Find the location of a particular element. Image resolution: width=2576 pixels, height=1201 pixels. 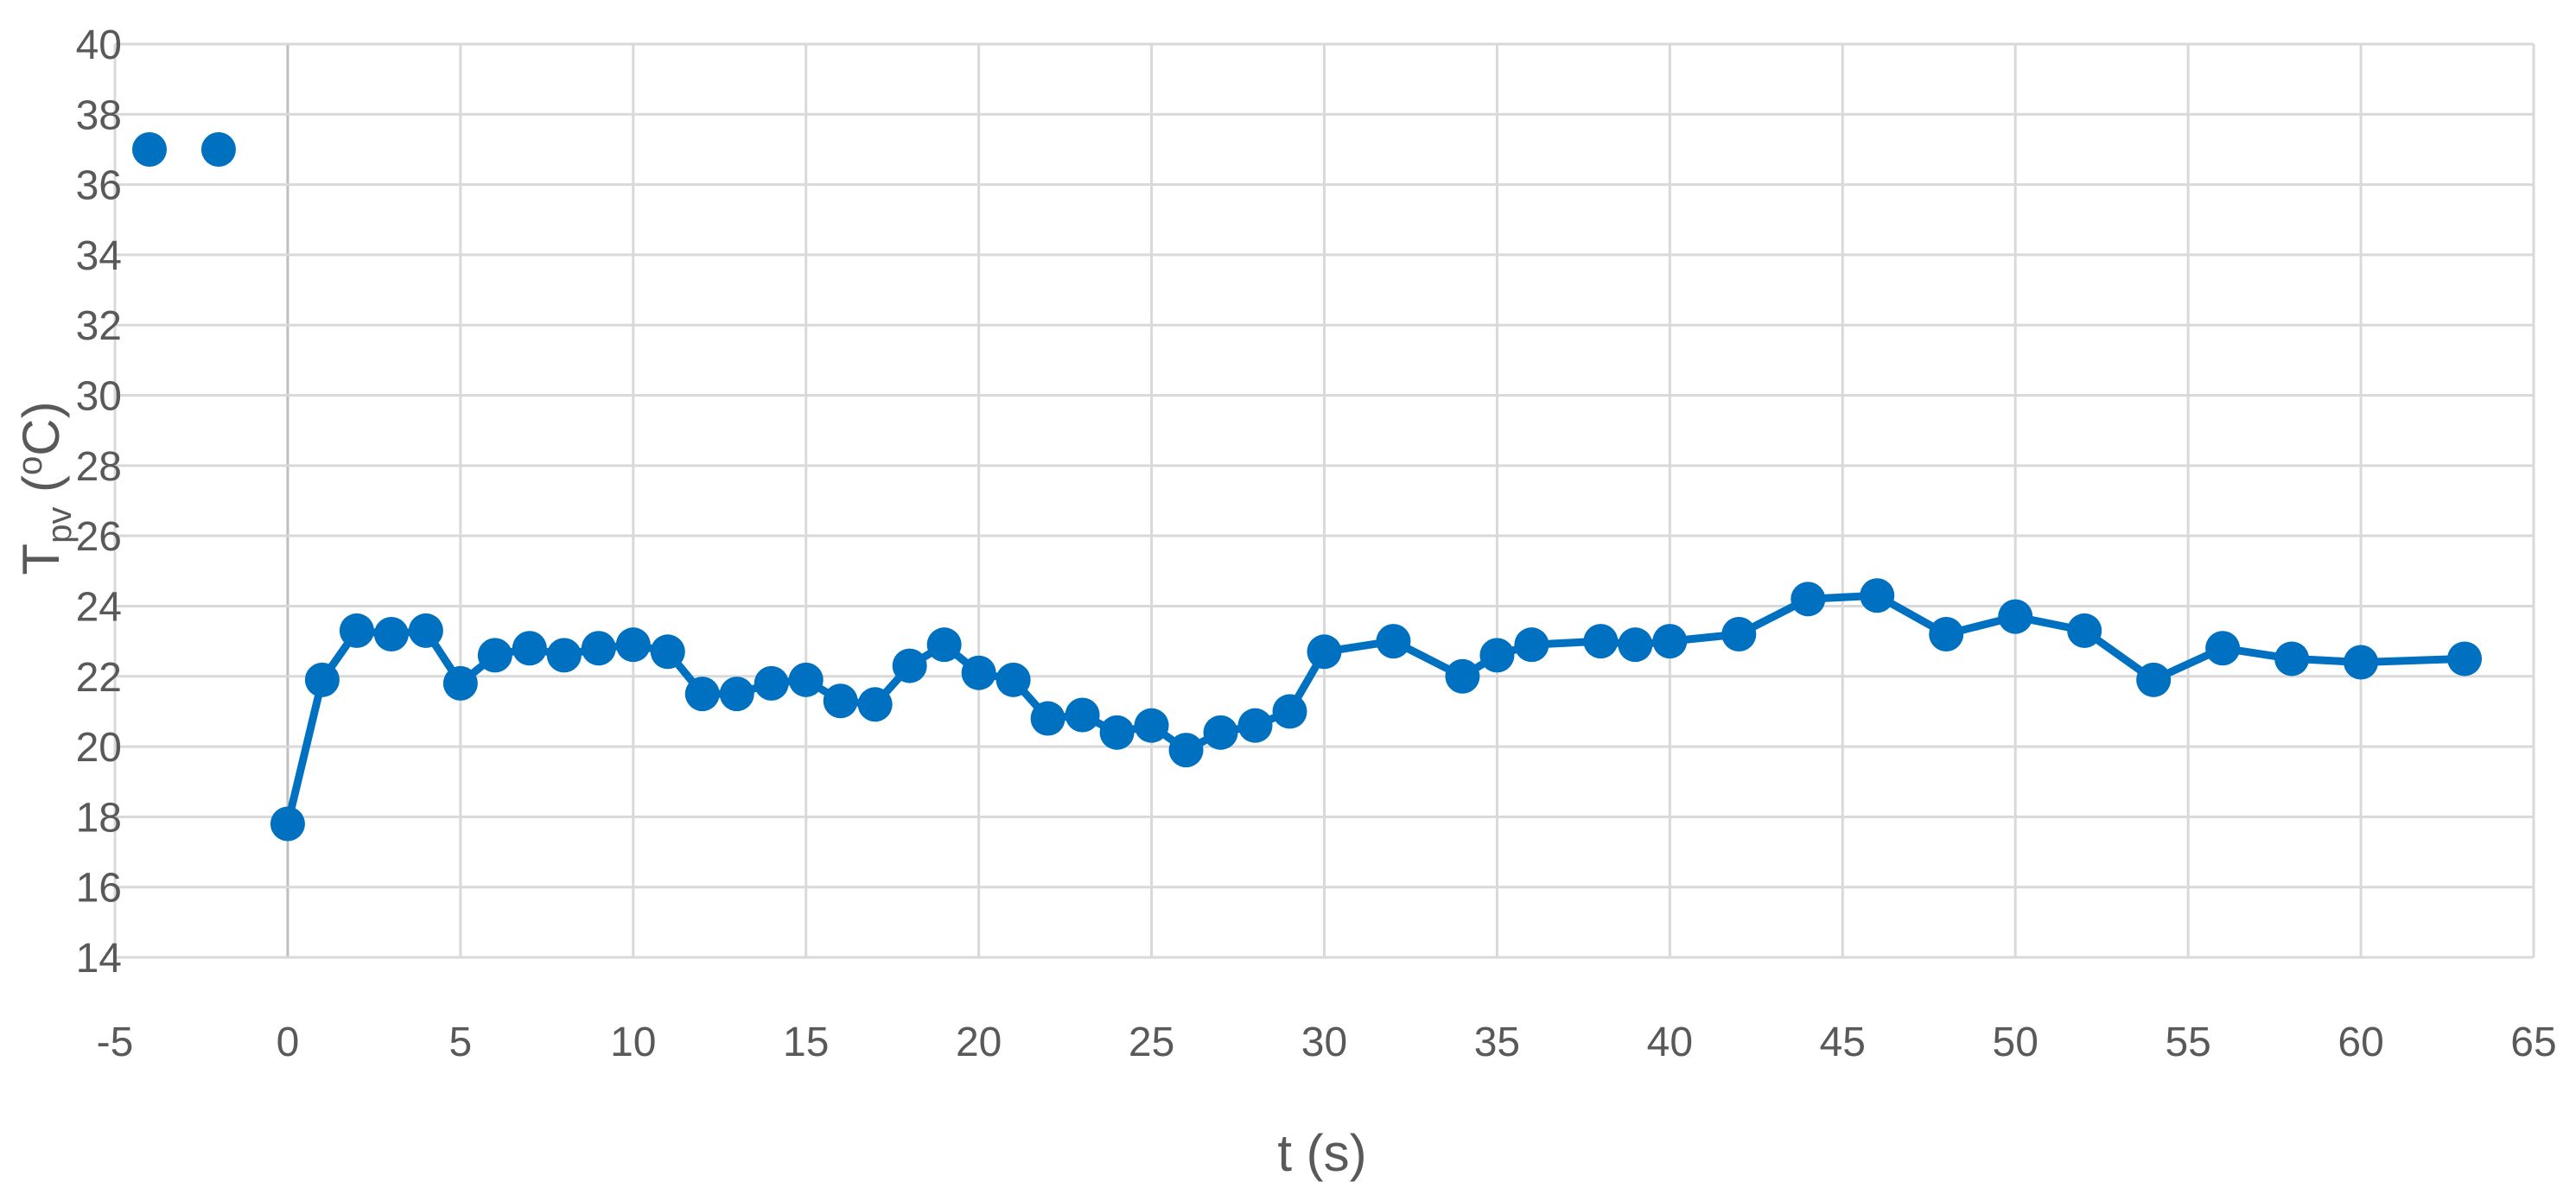

x-tick-label: 50 is located at coordinates (2016, 1042).